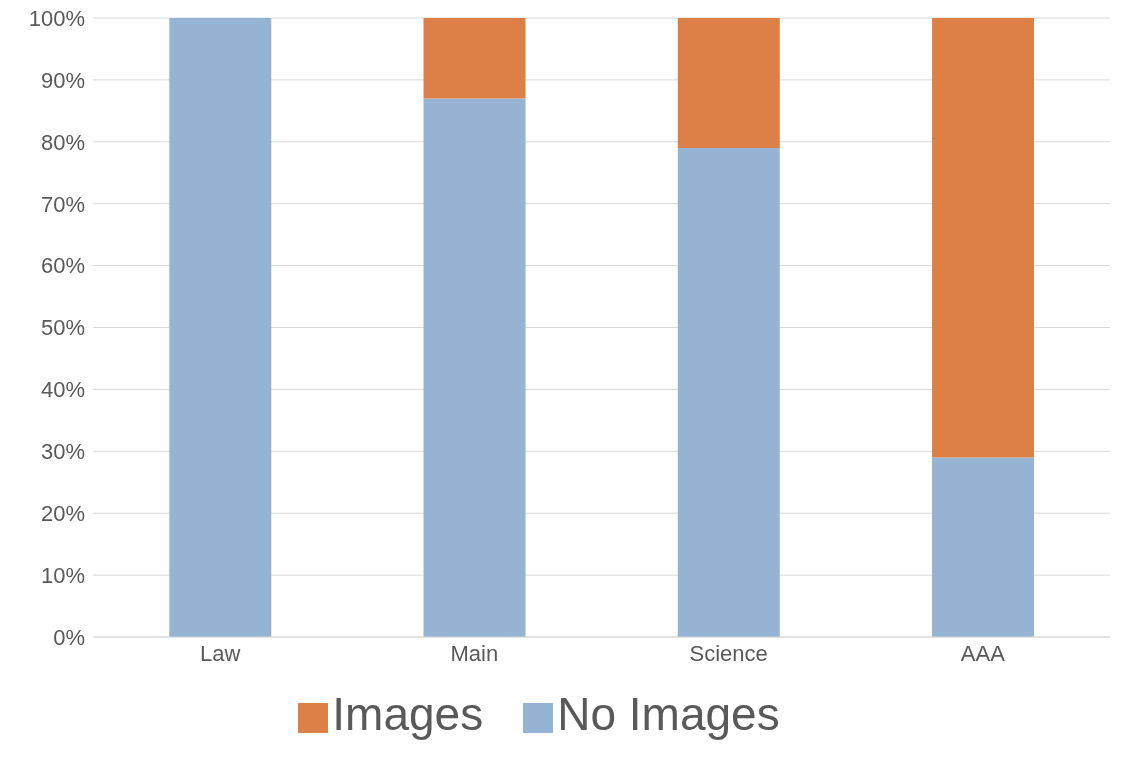 The image size is (1123, 759). Describe the element at coordinates (983, 653) in the screenshot. I see `x-tick-label: AAA` at that location.